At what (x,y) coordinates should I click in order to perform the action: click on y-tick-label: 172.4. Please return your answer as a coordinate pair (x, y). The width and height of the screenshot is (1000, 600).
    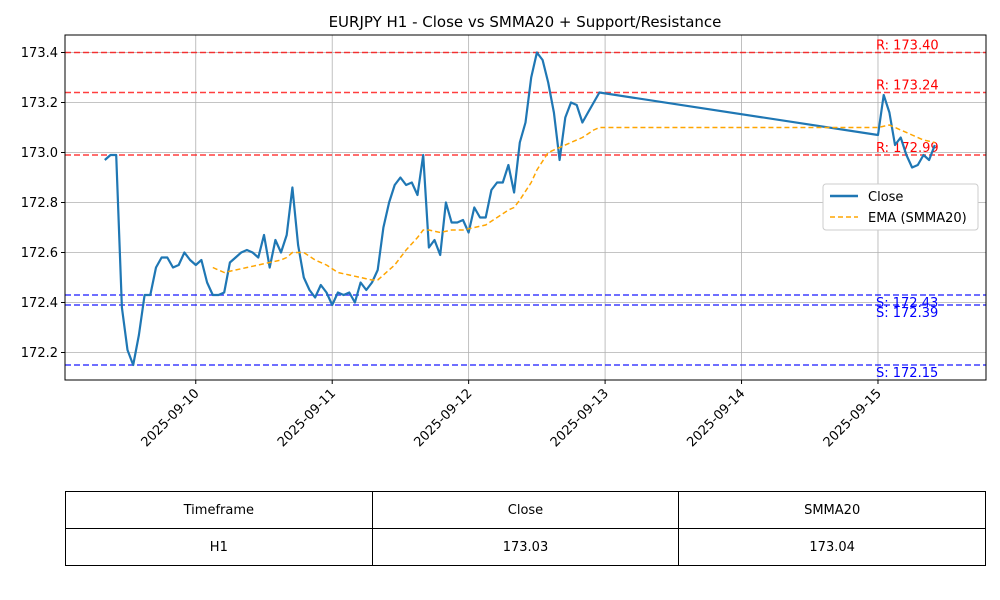
    Looking at the image, I should click on (39, 303).